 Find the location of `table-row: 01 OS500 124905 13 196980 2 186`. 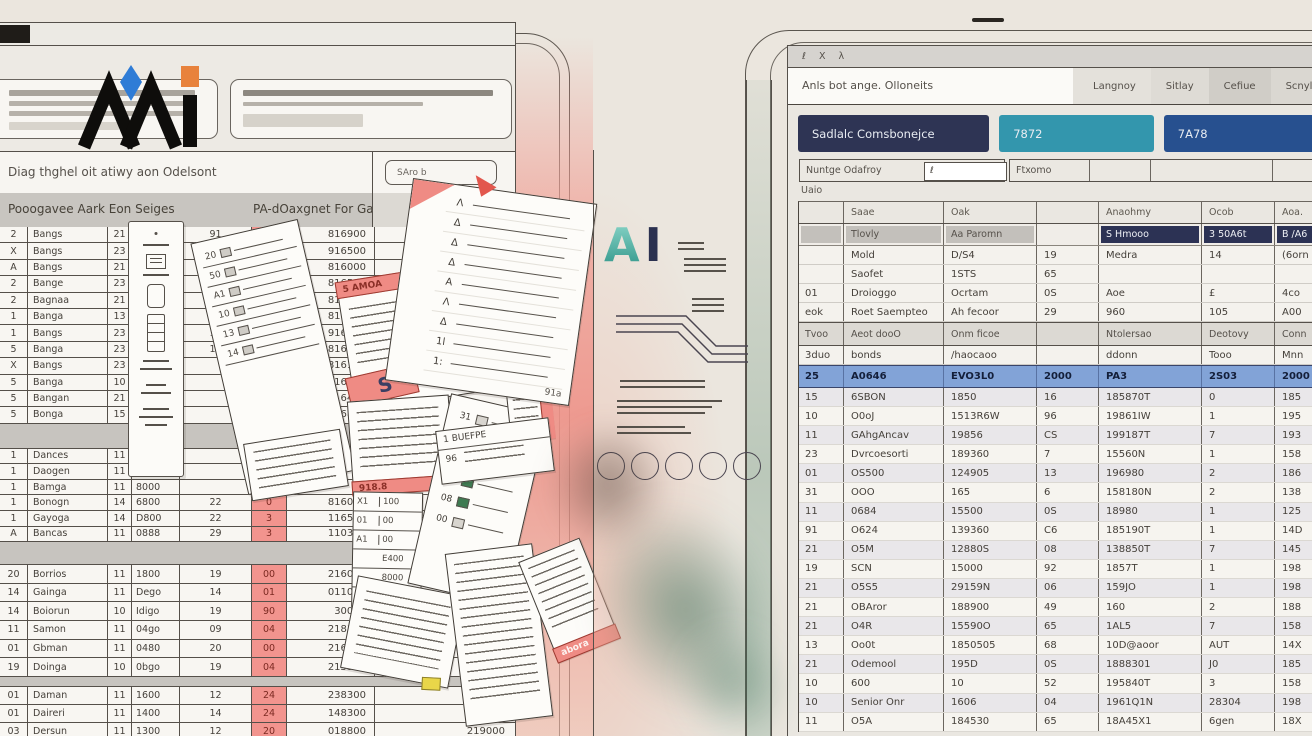

table-row: 01 OS500 124905 13 196980 2 186 is located at coordinates (1055, 474).